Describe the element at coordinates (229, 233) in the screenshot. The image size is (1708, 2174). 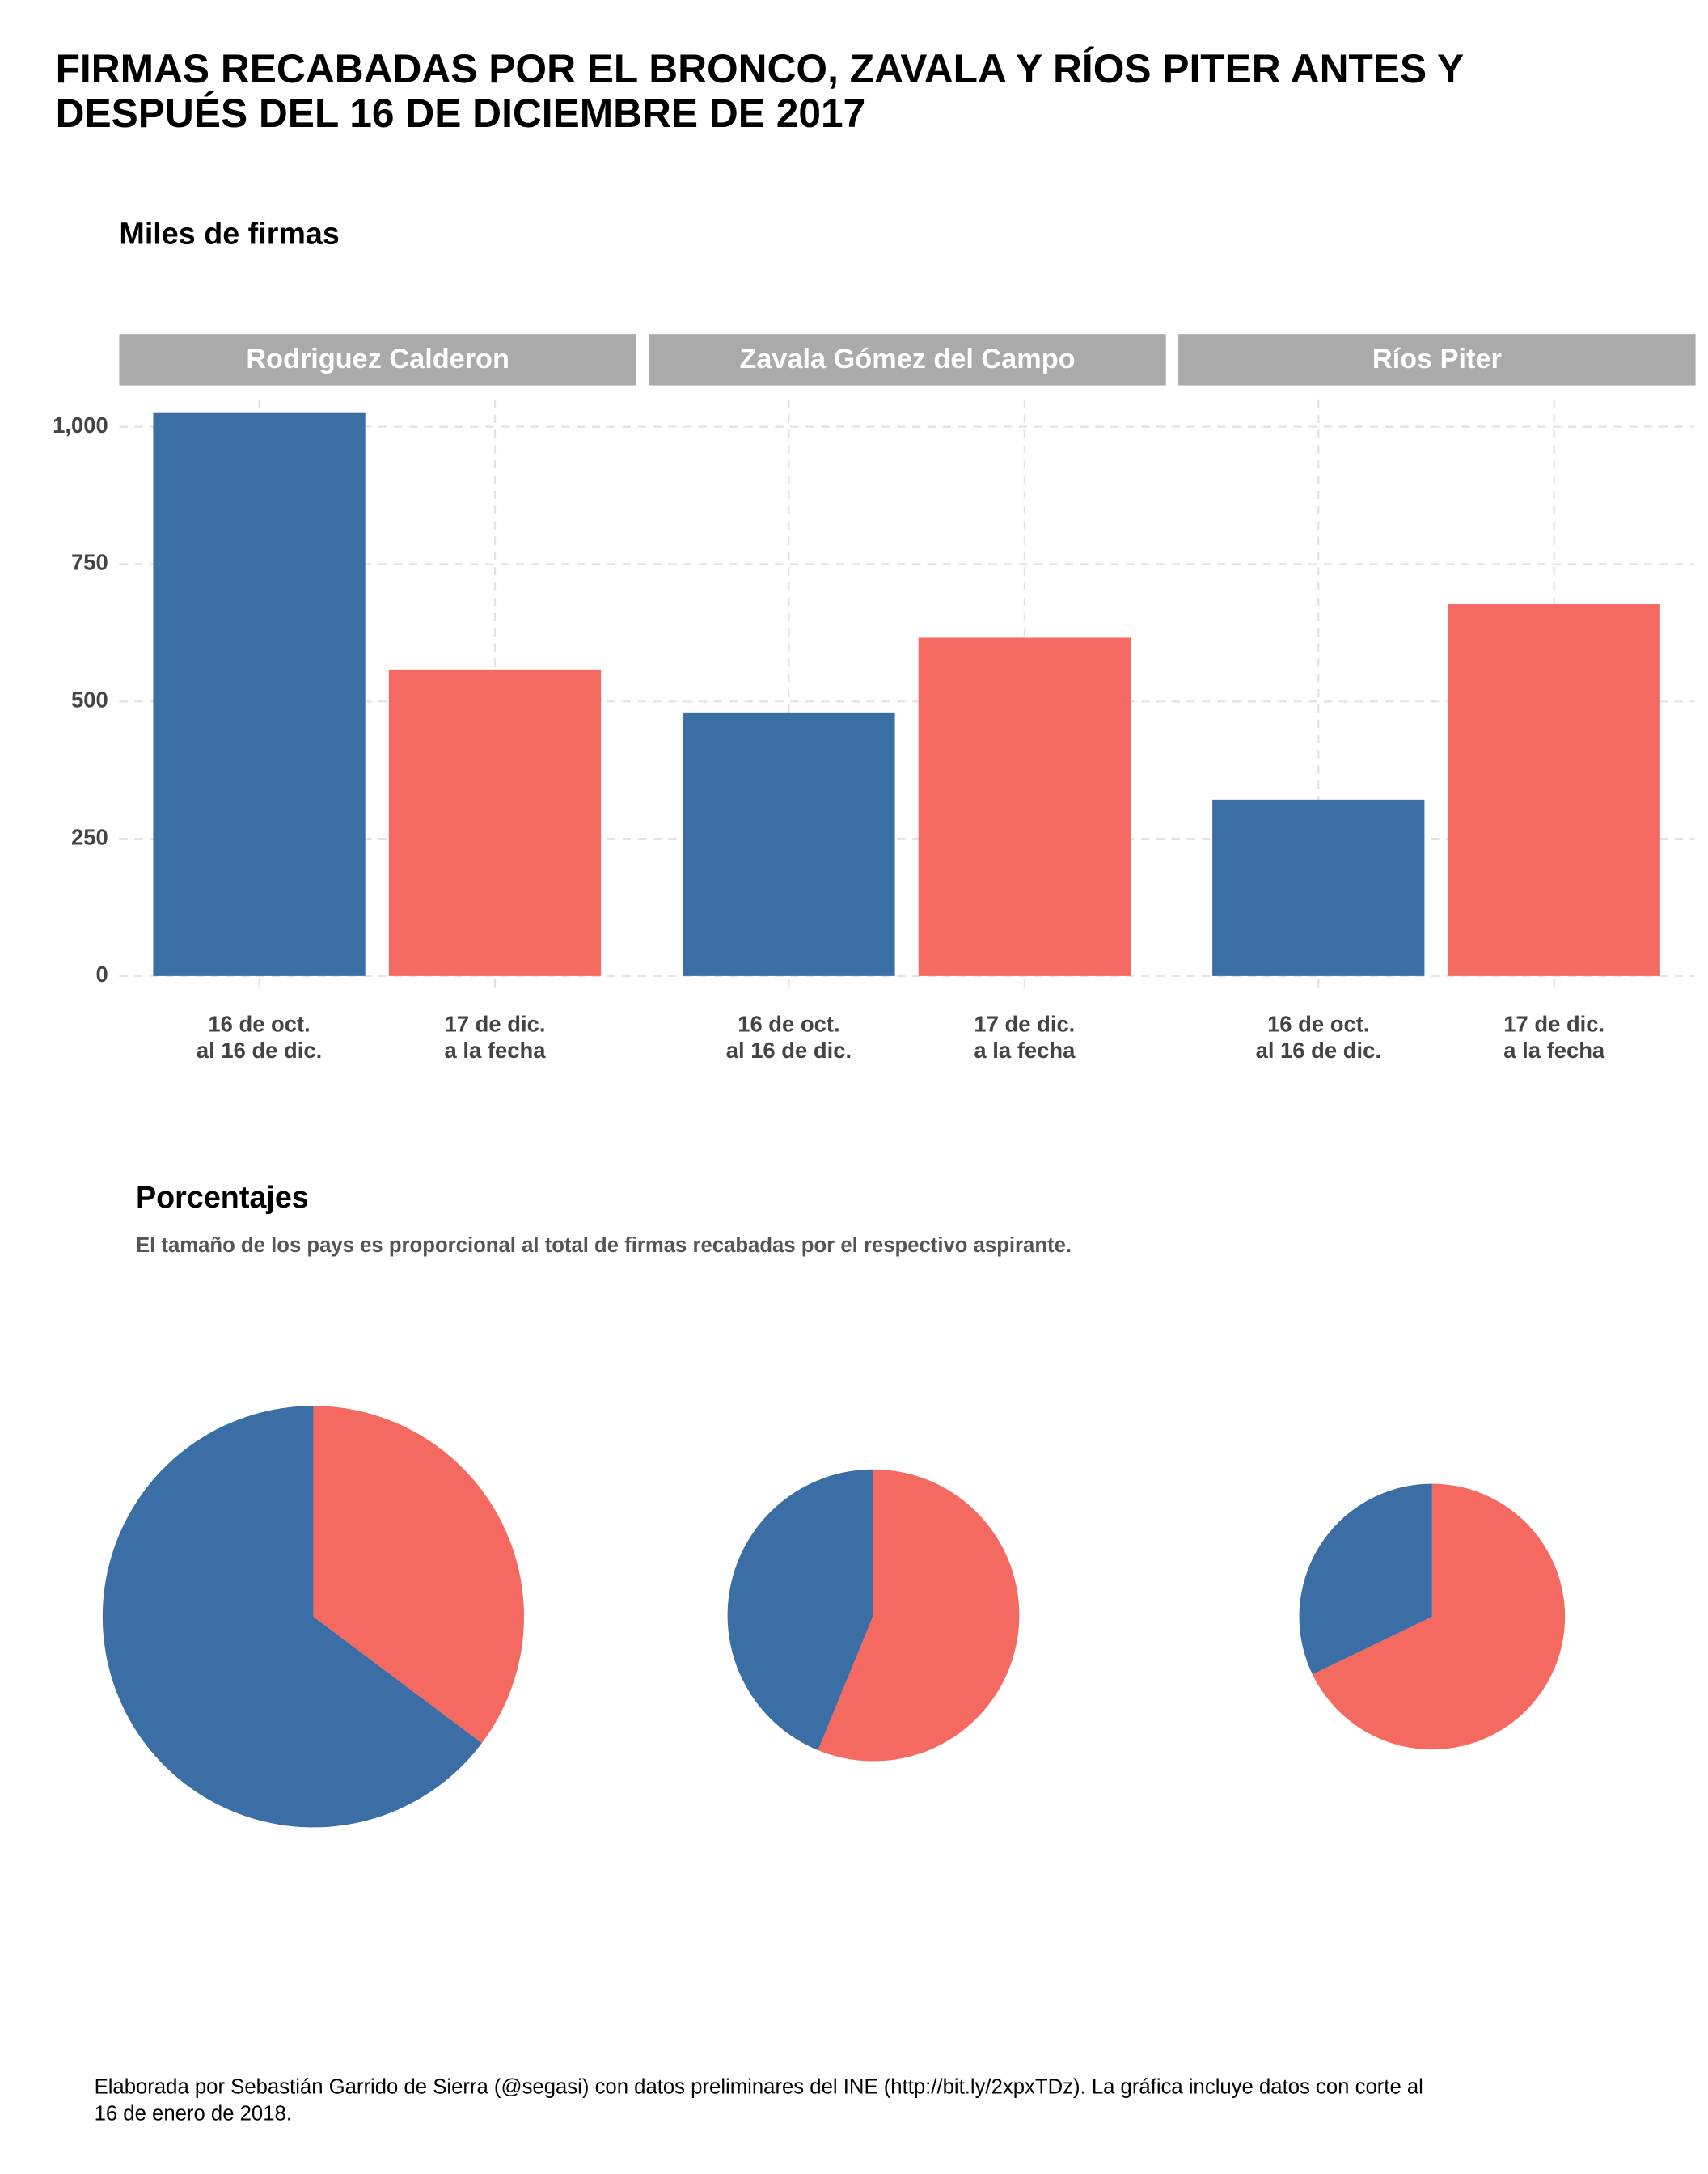
I see `bar-title: Miles de firmas` at that location.